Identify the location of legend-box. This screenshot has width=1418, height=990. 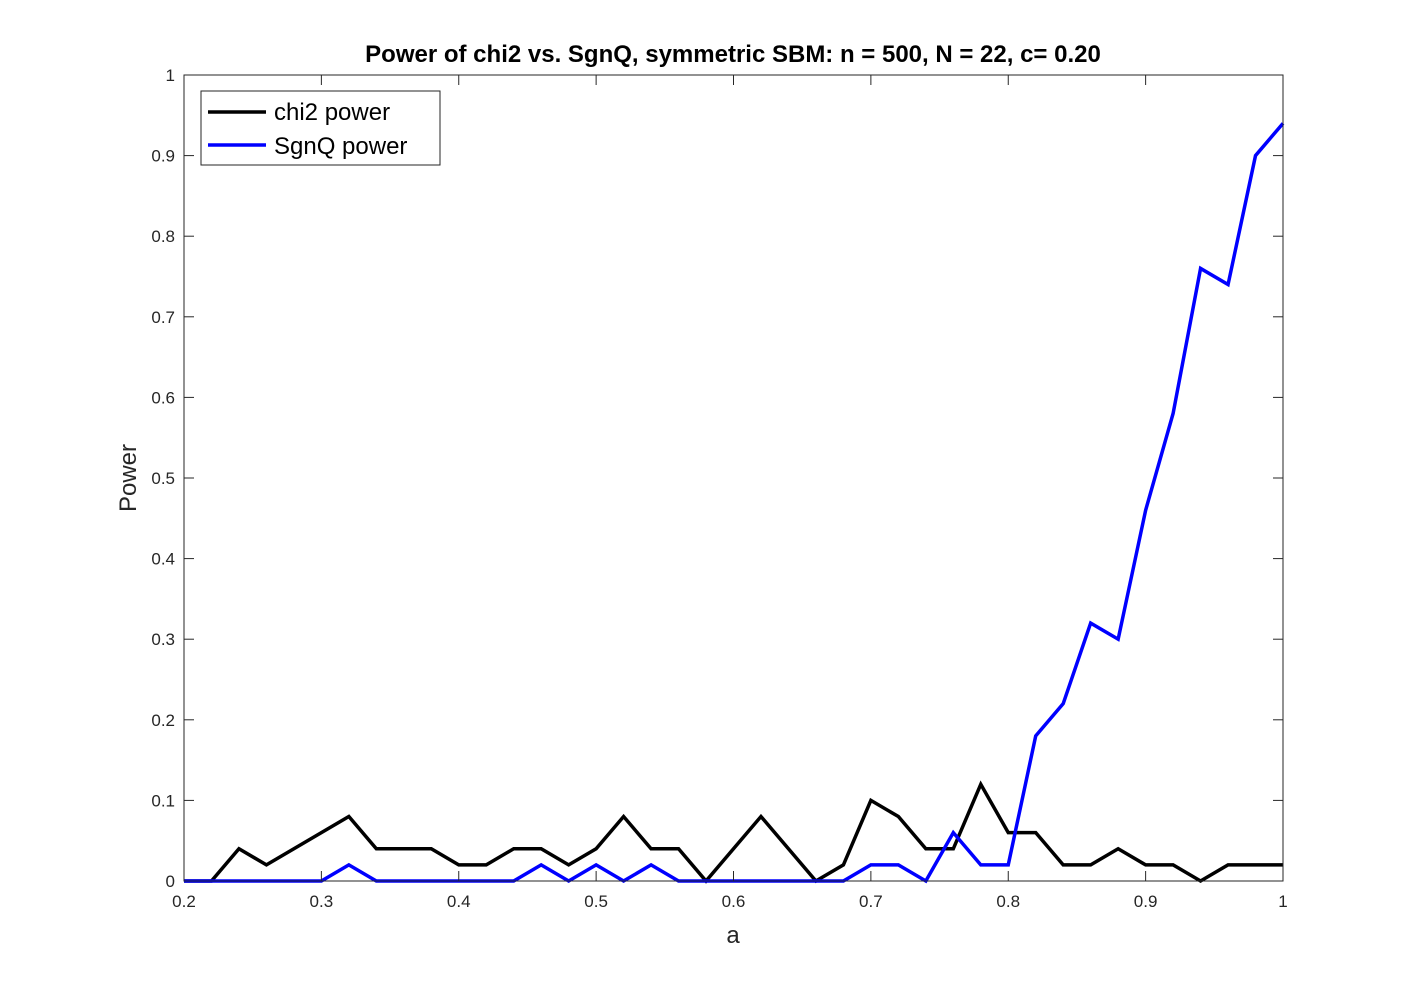
(320, 128).